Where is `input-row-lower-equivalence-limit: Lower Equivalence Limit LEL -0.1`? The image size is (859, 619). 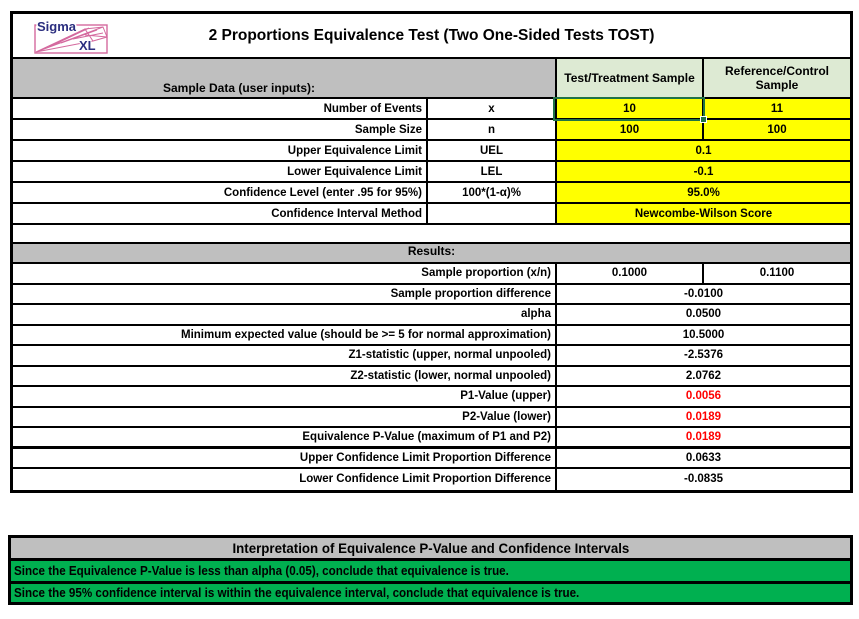
input-row-lower-equivalence-limit: Lower Equivalence Limit LEL -0.1 is located at coordinates (431, 172).